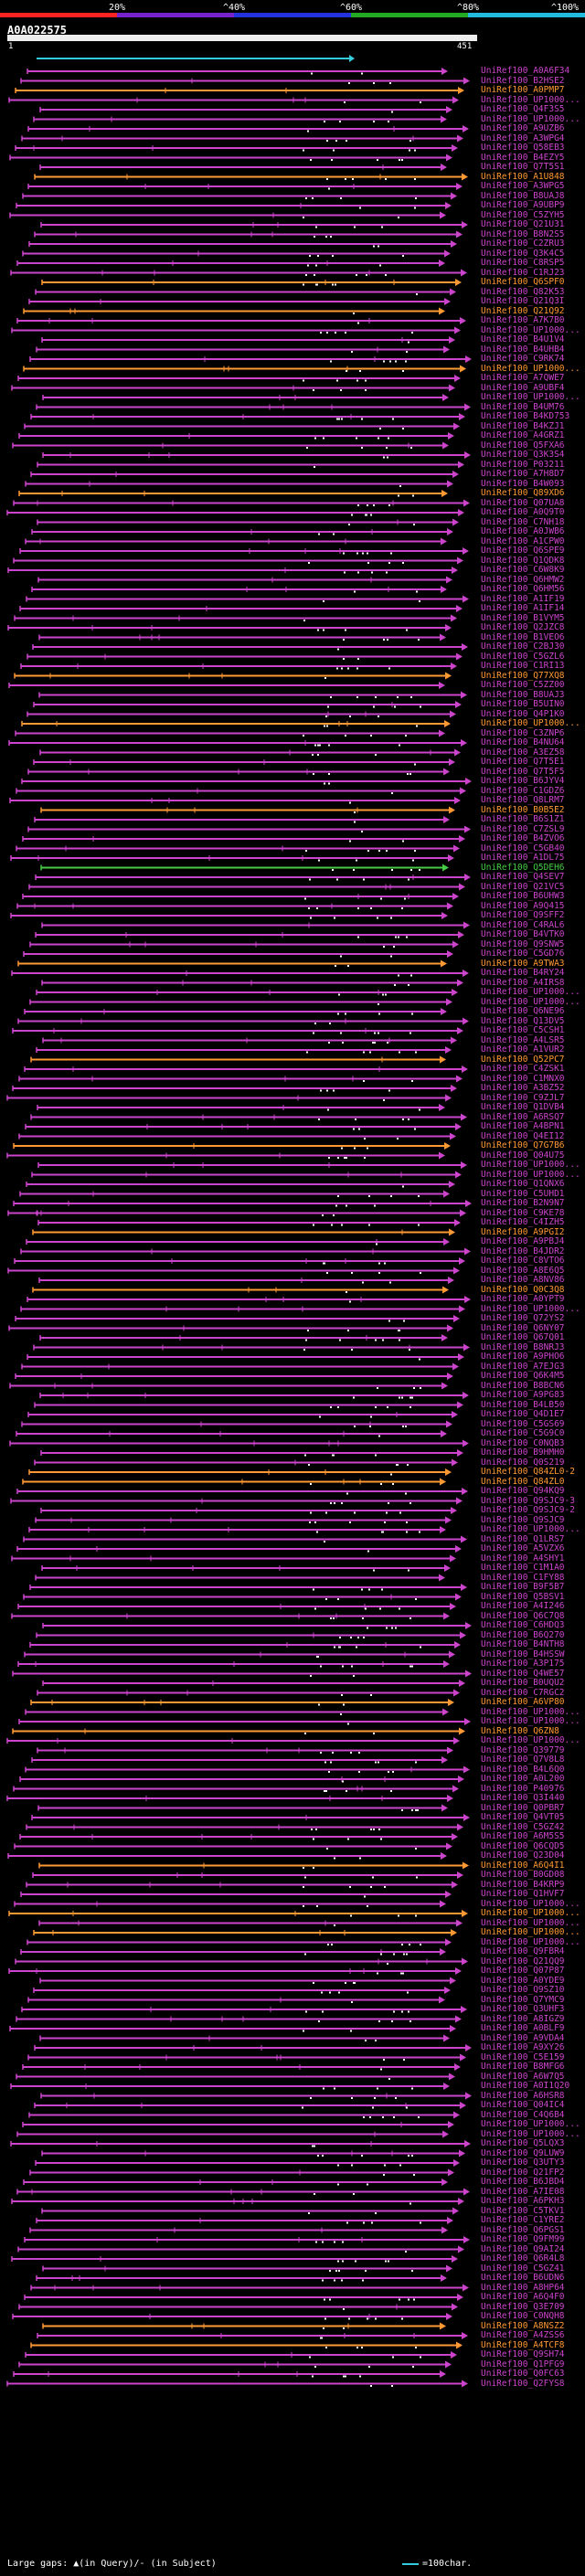 Image resolution: width=585 pixels, height=2576 pixels. I want to click on hit-label-link: UniRef100_B0UQU2, so click(523, 1683).